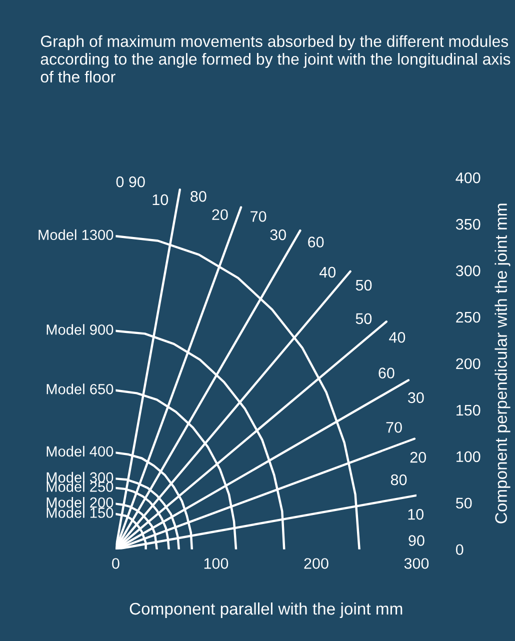 The height and width of the screenshot is (641, 515). I want to click on y-tick-label: 100, so click(468, 456).